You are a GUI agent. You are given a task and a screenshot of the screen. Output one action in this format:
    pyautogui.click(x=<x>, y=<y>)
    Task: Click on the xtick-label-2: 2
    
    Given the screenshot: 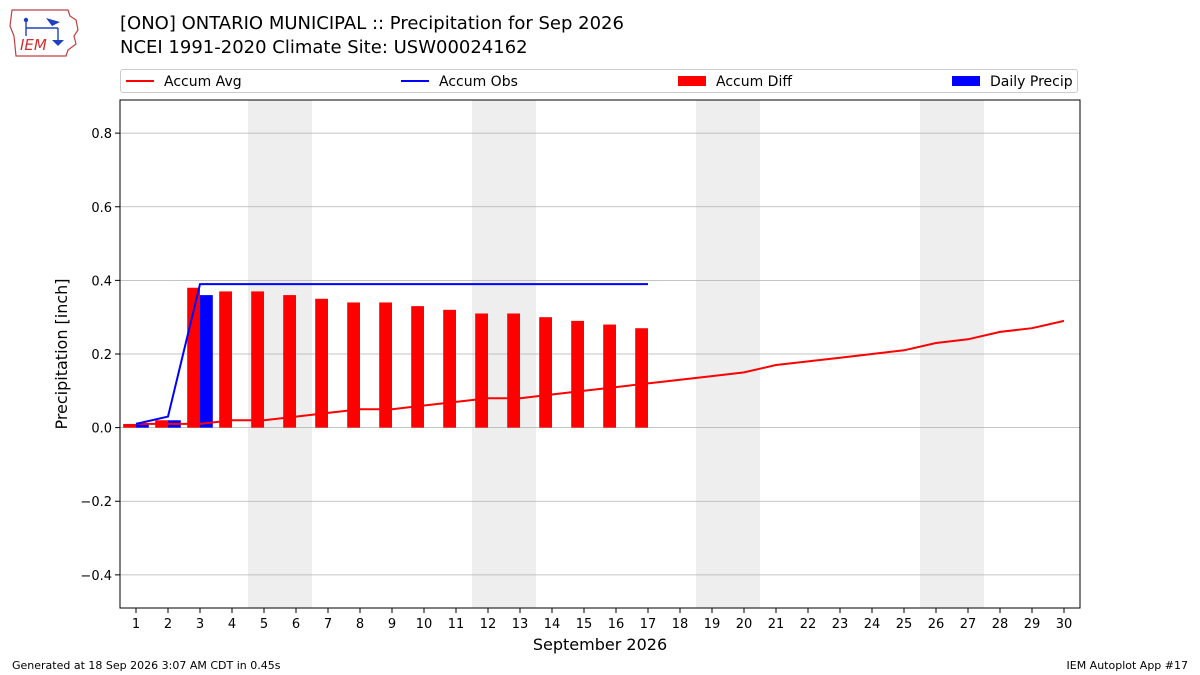 What is the action you would take?
    pyautogui.click(x=168, y=624)
    